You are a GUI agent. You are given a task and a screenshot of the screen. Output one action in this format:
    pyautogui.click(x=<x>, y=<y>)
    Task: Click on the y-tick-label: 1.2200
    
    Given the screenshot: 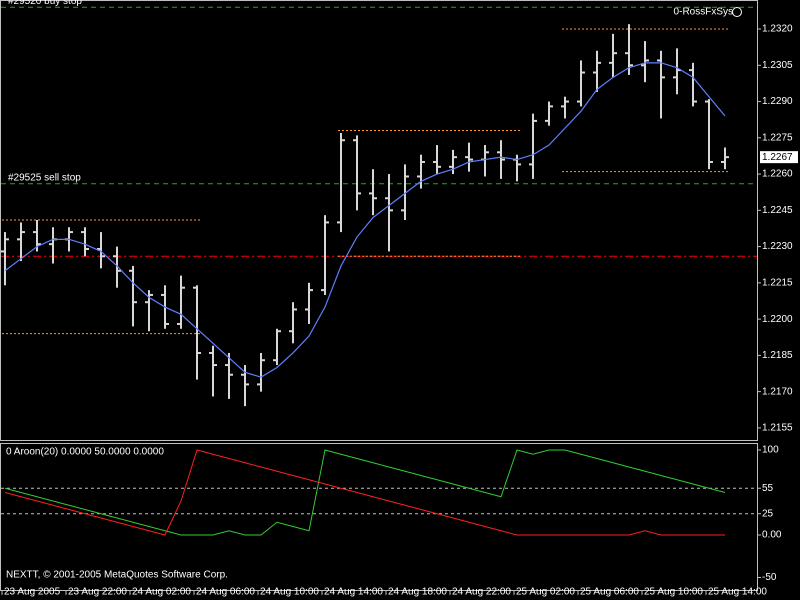 What is the action you would take?
    pyautogui.click(x=777, y=319)
    